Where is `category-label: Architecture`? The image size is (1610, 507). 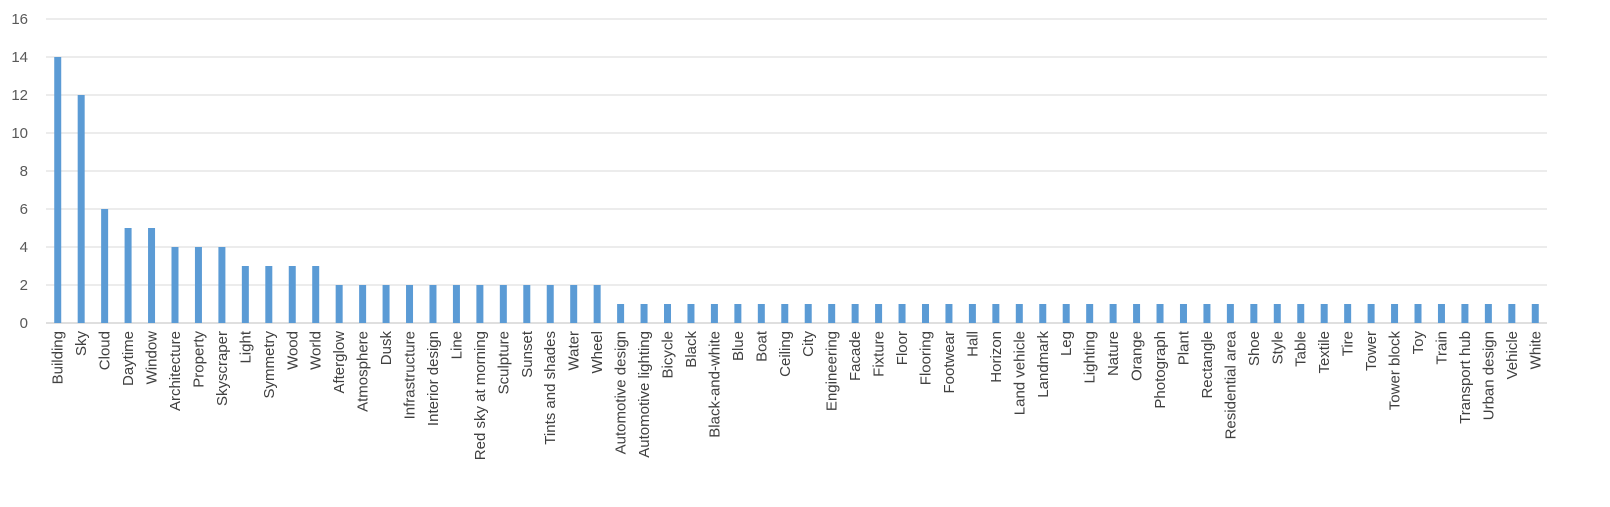
category-label: Architecture is located at coordinates (175, 371).